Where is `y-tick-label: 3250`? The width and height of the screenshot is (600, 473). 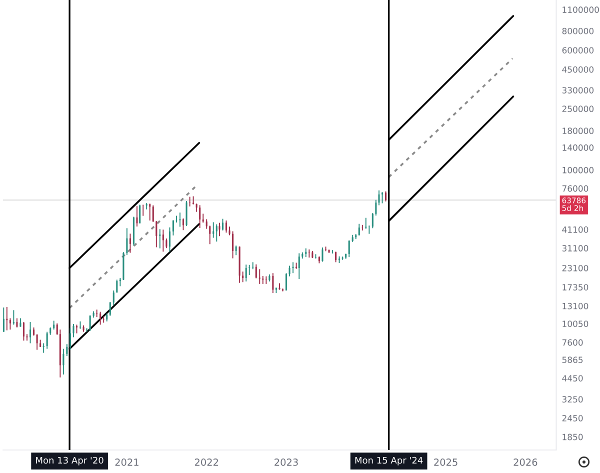 y-tick-label: 3250 is located at coordinates (572, 399).